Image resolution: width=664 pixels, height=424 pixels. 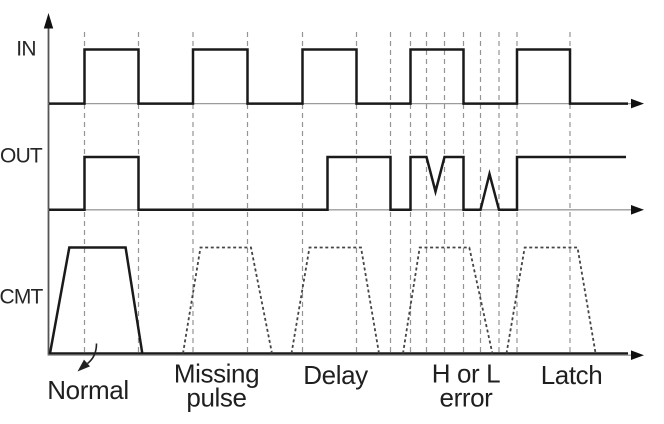 I want to click on case-label-latch: Latch, so click(x=571, y=374).